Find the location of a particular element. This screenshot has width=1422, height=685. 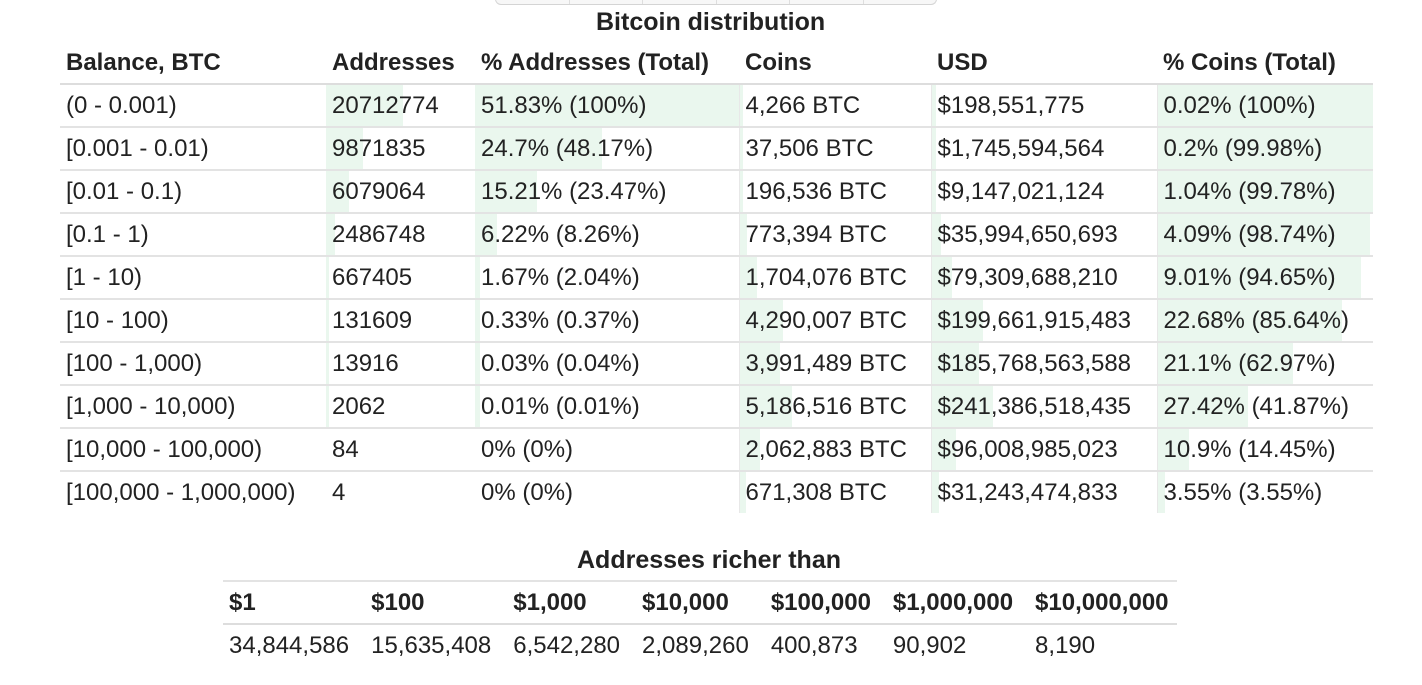

richer-column-header: $10,000 is located at coordinates (700, 602).